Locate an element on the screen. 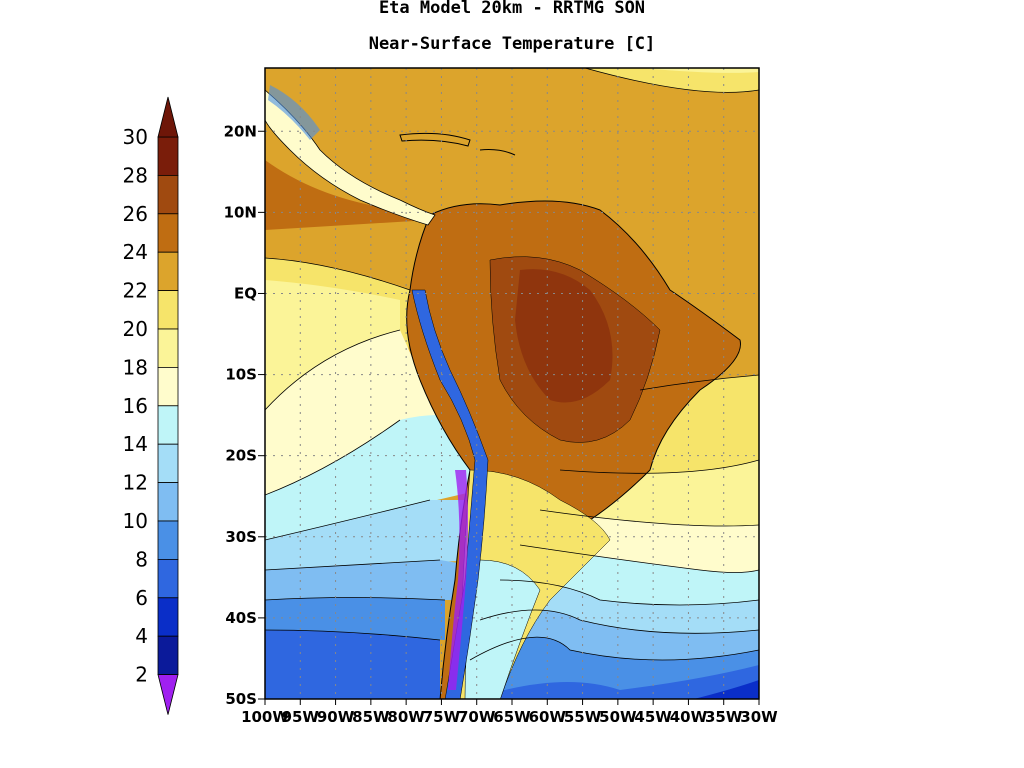 This screenshot has height=768, width=1024. longitude-label: 80W is located at coordinates (406, 717).